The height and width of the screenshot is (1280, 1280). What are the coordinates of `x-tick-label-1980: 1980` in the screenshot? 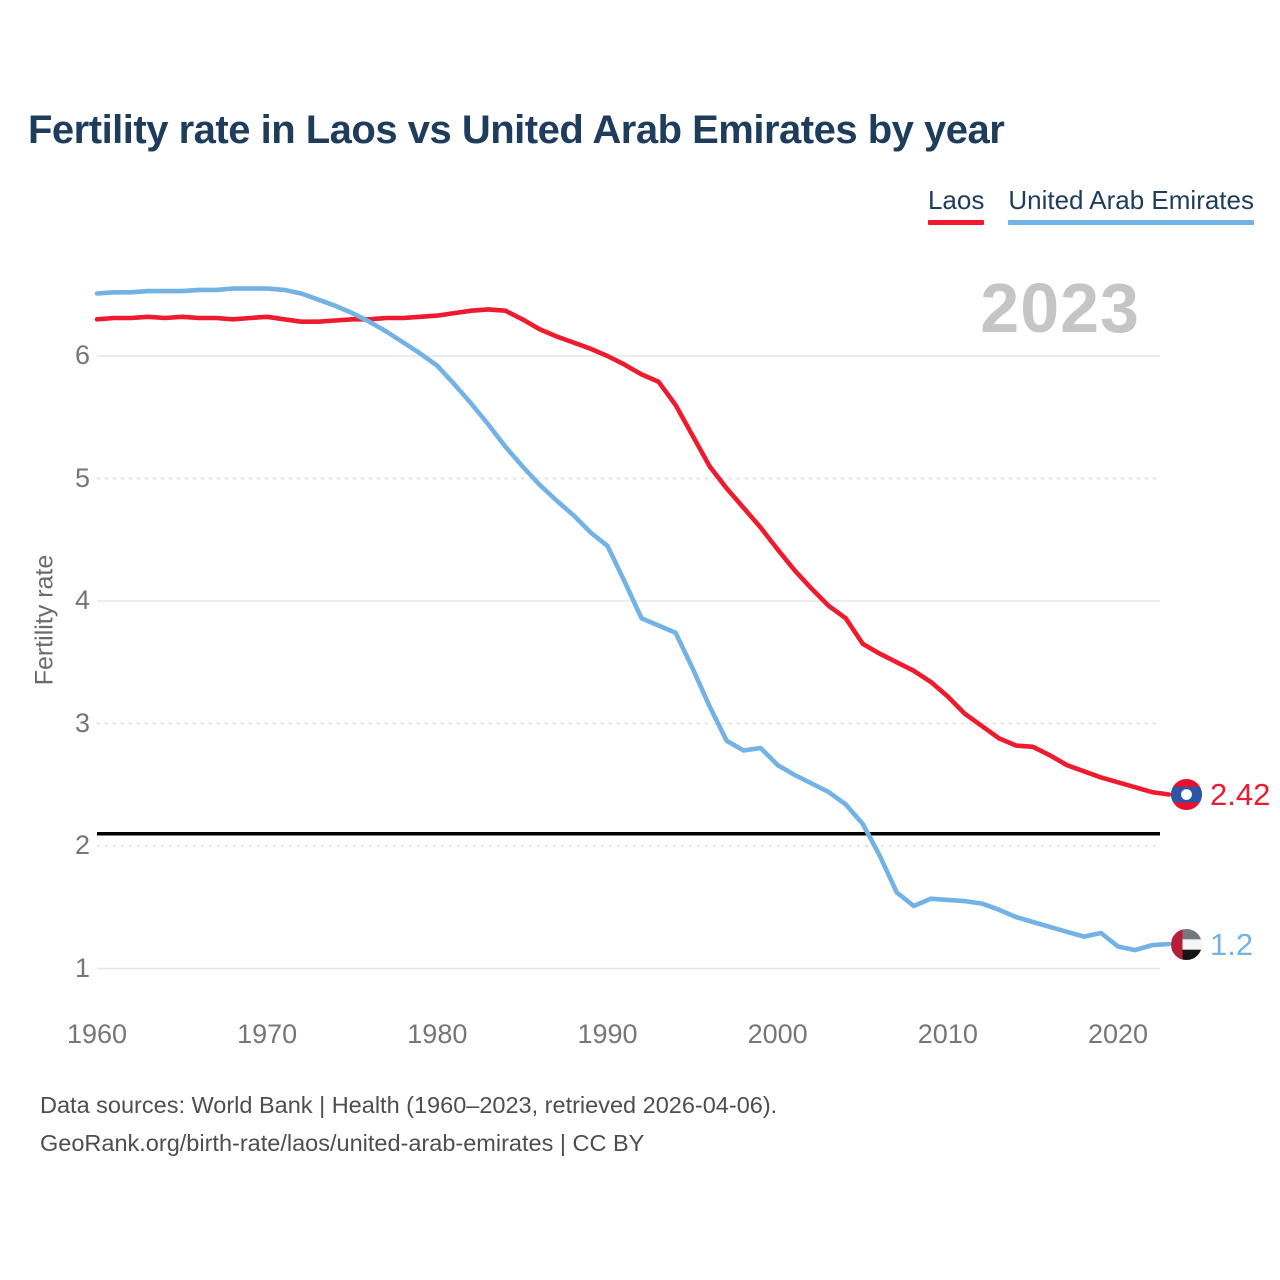 It's located at (437, 1034).